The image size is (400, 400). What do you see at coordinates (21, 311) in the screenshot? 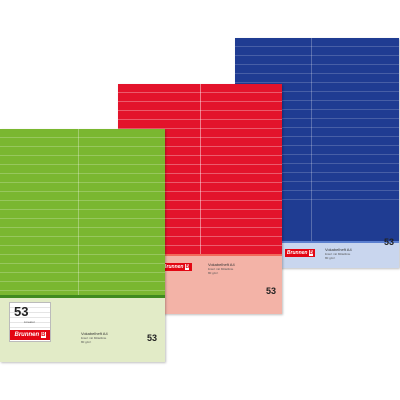
I see `lineature-box-number: 53` at bounding box center [21, 311].